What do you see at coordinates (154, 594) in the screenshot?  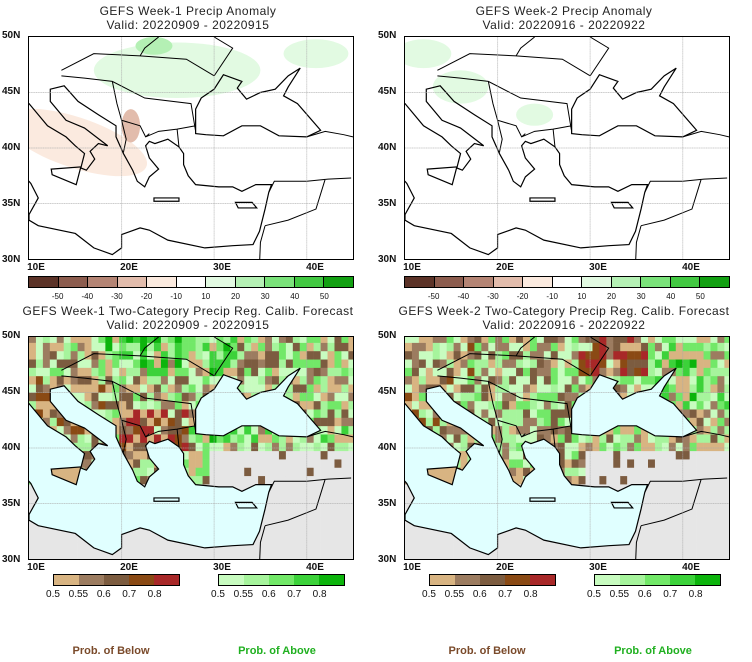 I see `colorbar-tick-label: 0.8` at bounding box center [154, 594].